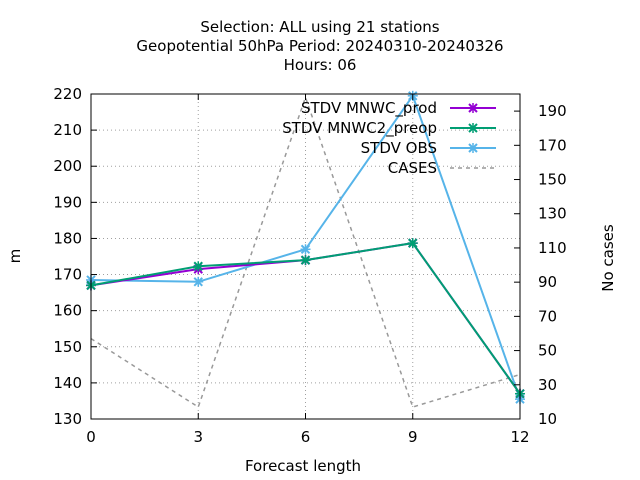 The image size is (640, 480). What do you see at coordinates (67, 275) in the screenshot?
I see `y-tick-label: 170` at bounding box center [67, 275].